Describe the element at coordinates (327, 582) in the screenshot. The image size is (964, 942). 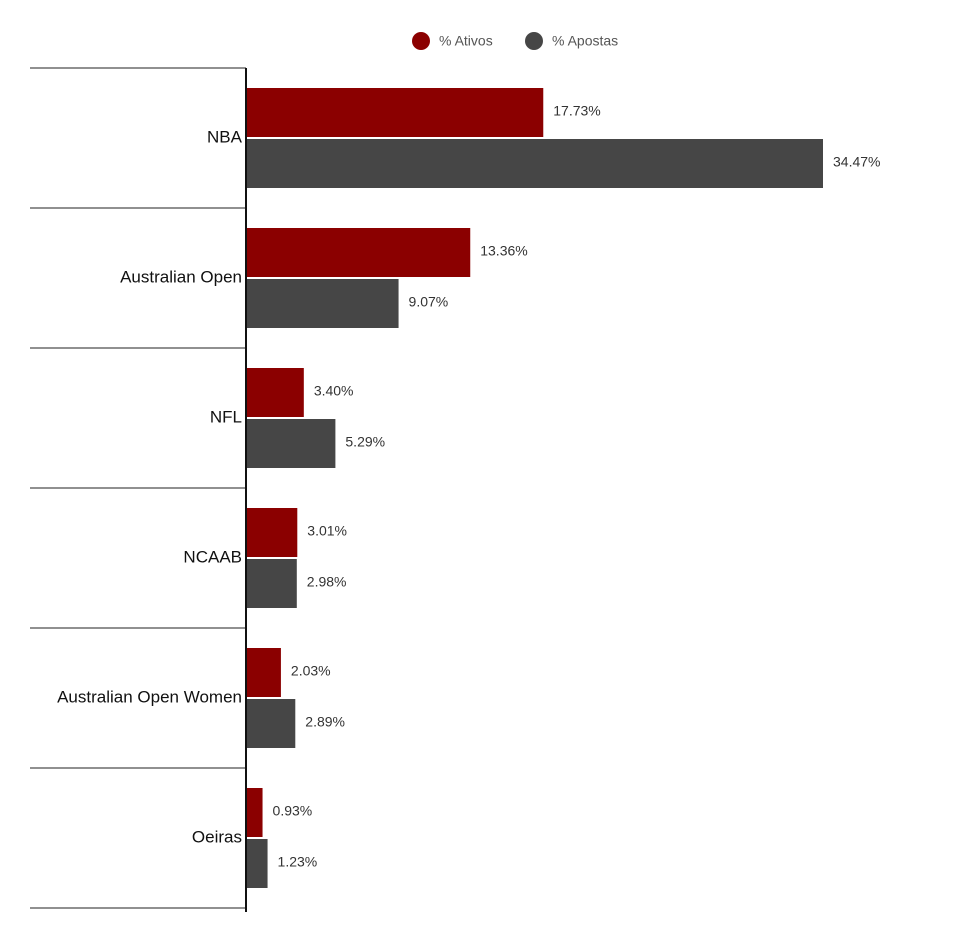
I see `value-label: 2.98%` at that location.